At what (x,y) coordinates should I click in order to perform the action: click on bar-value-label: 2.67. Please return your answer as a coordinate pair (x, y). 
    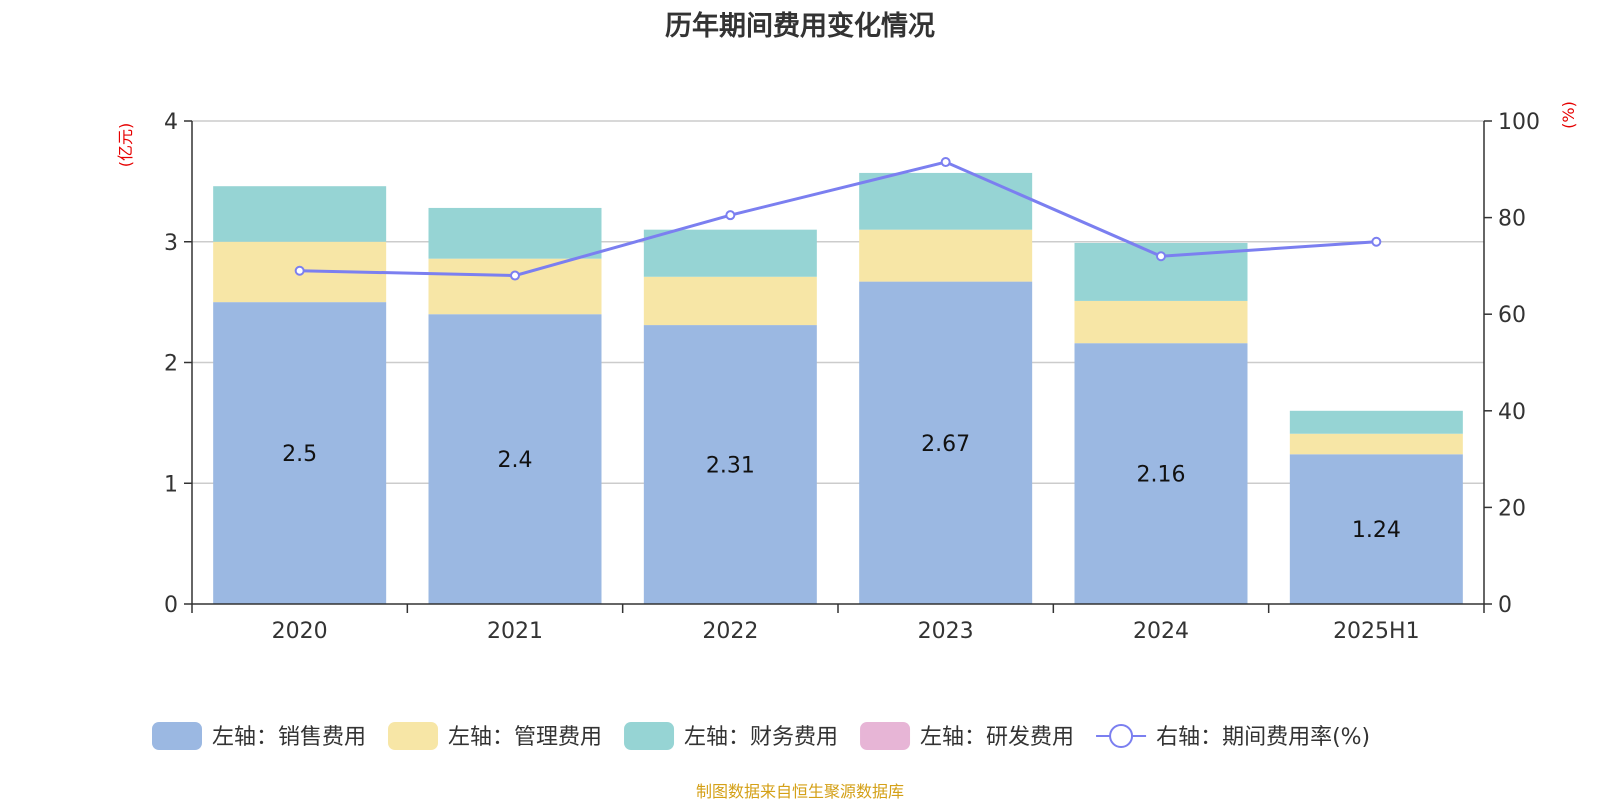
    Looking at the image, I should click on (945, 444).